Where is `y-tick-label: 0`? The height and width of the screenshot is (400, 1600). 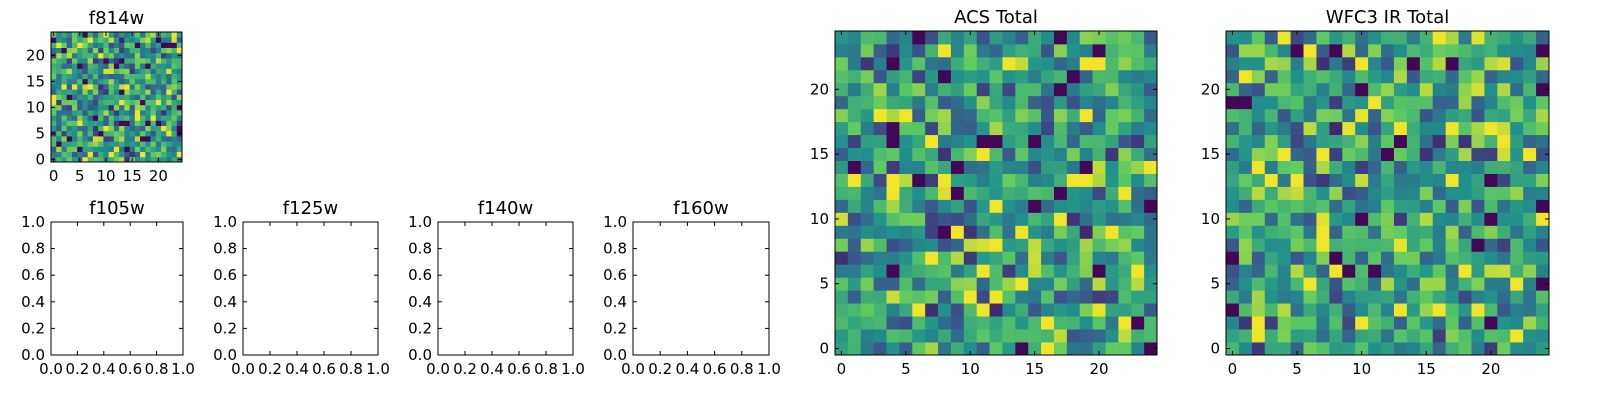
y-tick-label: 0 is located at coordinates (40, 159).